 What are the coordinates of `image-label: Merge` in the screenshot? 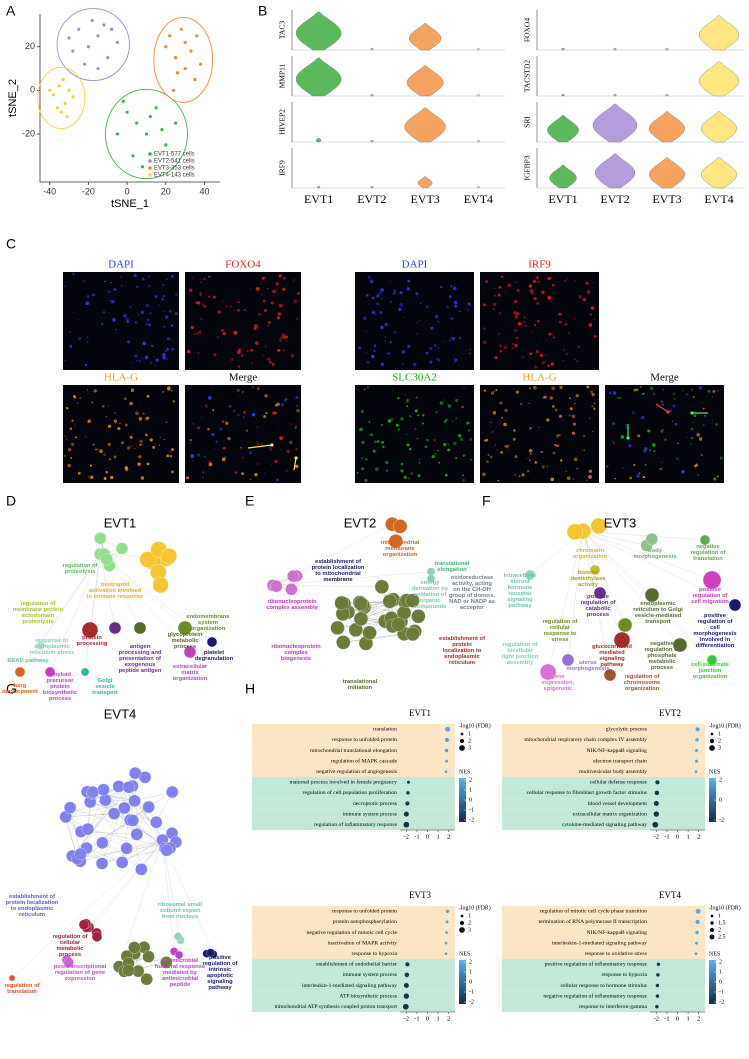 It's located at (243, 378).